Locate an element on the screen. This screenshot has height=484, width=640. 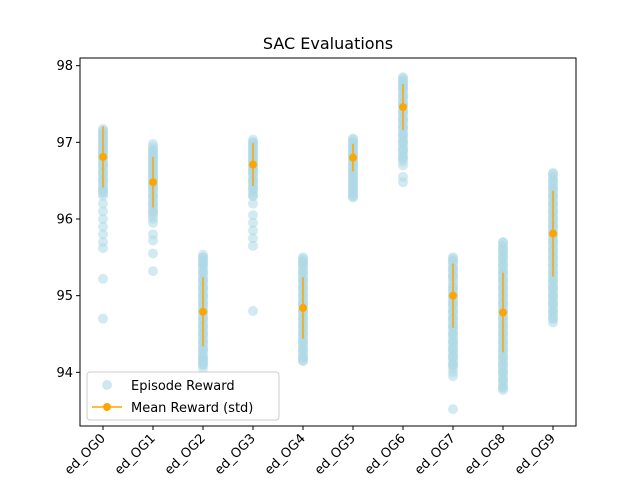
y-axis: 94 95 96 97 98 is located at coordinates (68, 220).